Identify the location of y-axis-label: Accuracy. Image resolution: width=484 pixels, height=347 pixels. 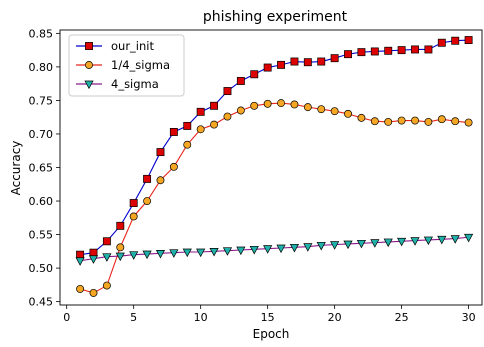
(16, 168).